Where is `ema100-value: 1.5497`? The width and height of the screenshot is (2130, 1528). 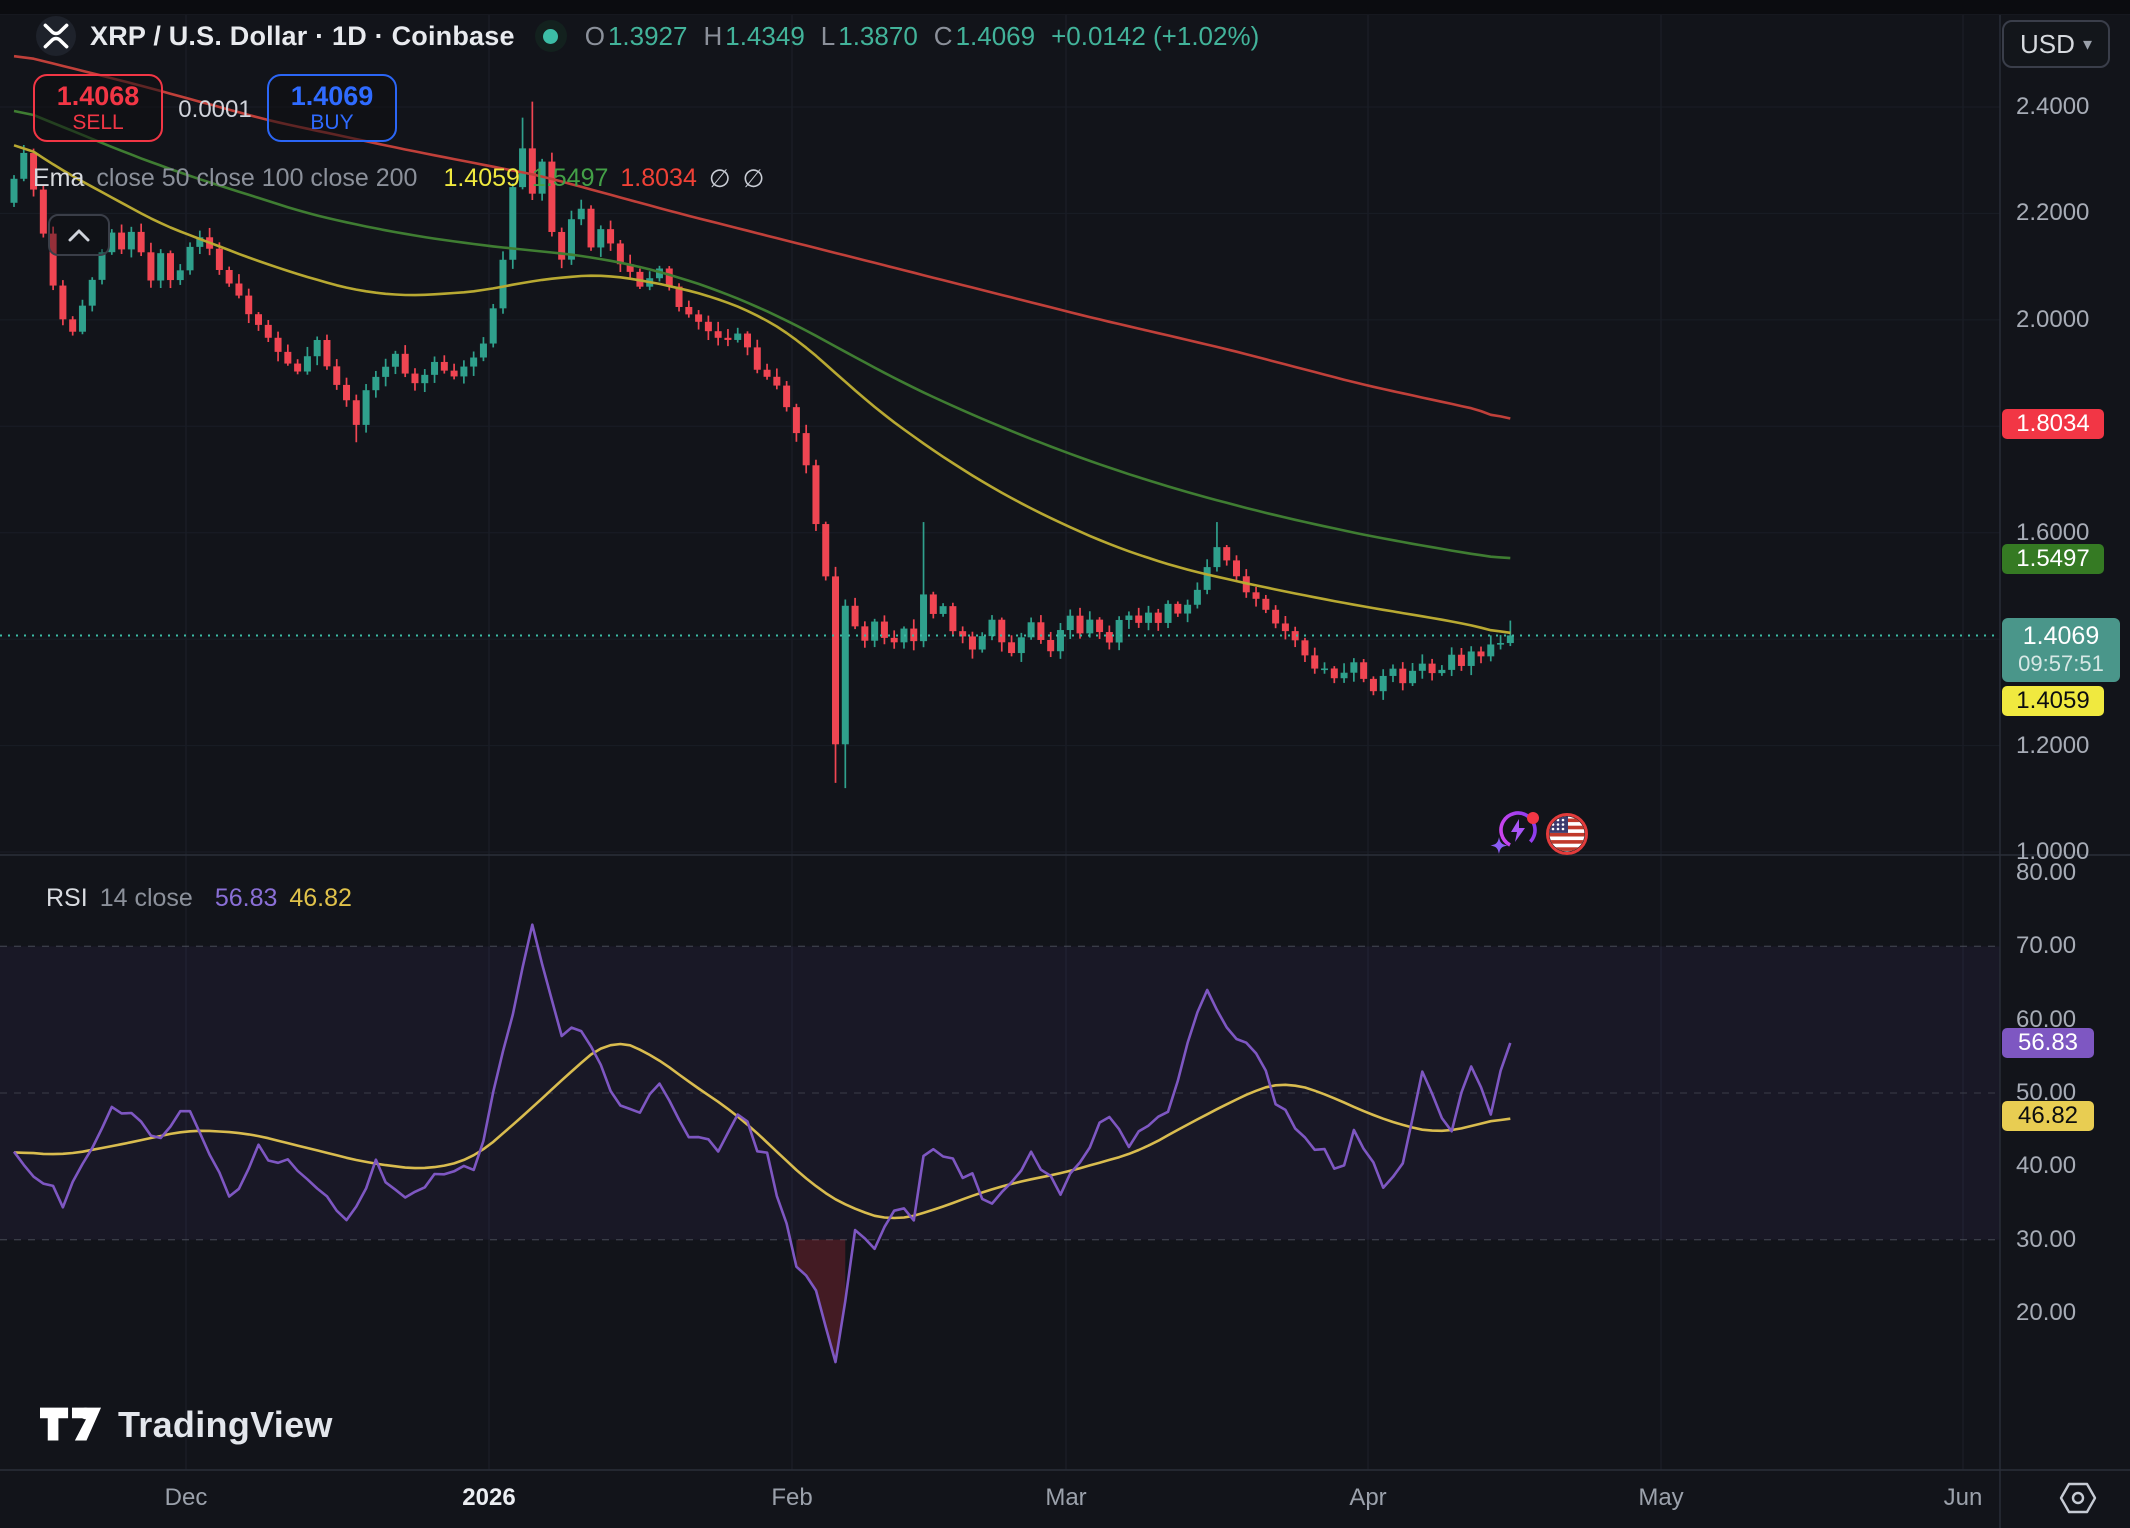 ema100-value: 1.5497 is located at coordinates (570, 178).